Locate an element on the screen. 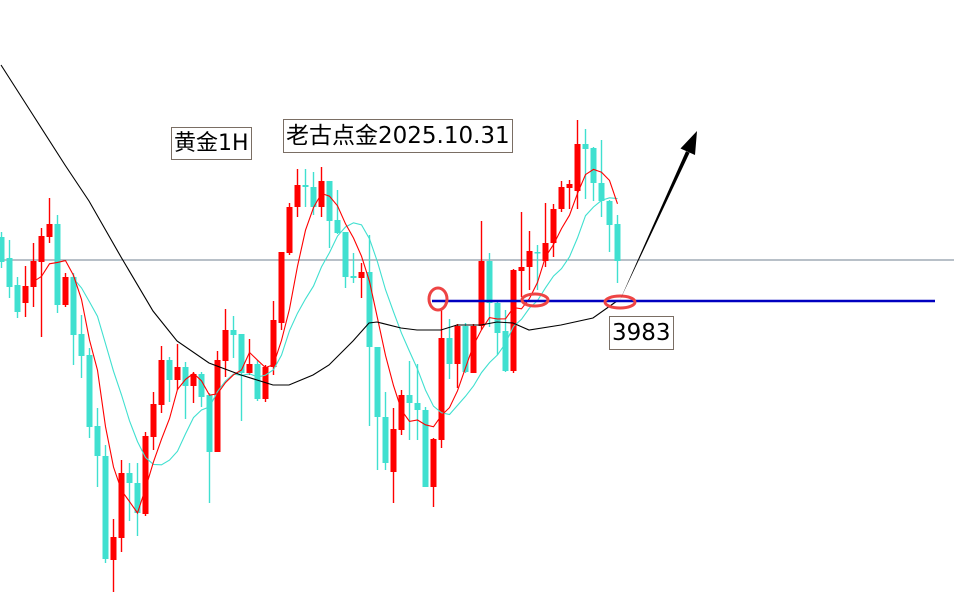 The width and height of the screenshot is (954, 603). annotation-layer is located at coordinates (562, 221).